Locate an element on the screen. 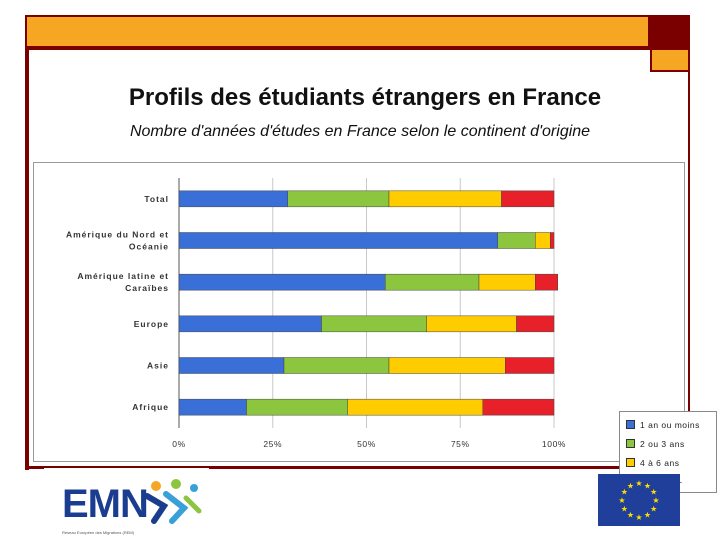 The height and width of the screenshot is (540, 720). header-rule is located at coordinates (357, 48).